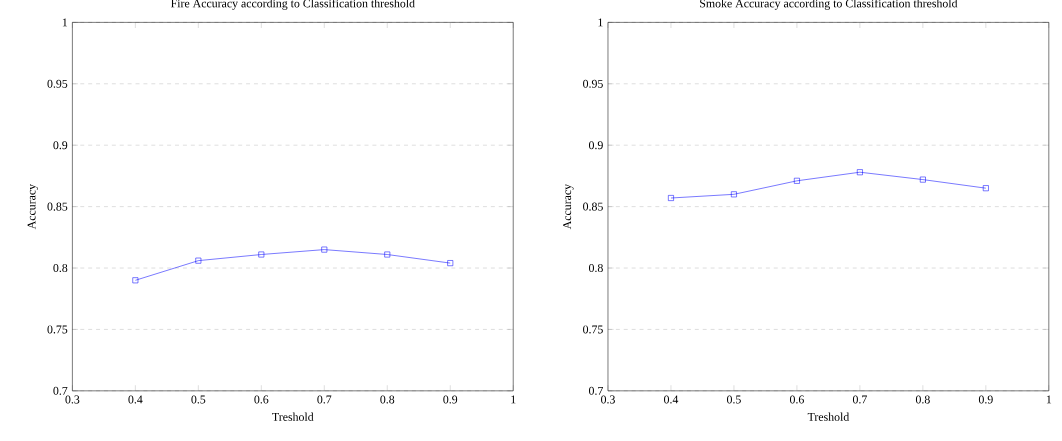 This screenshot has width=1062, height=441. I want to click on line-series, so click(828, 185).